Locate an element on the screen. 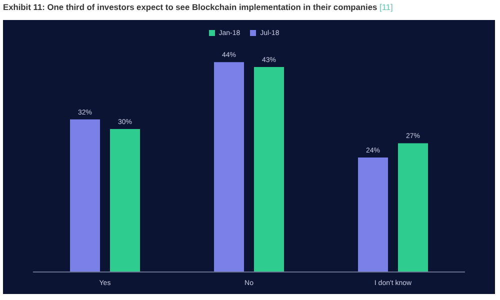  chart-title: Exhibit 11: One third of investors expect to see Blockchain implementation in their companies is located at coordinates (190, 7).